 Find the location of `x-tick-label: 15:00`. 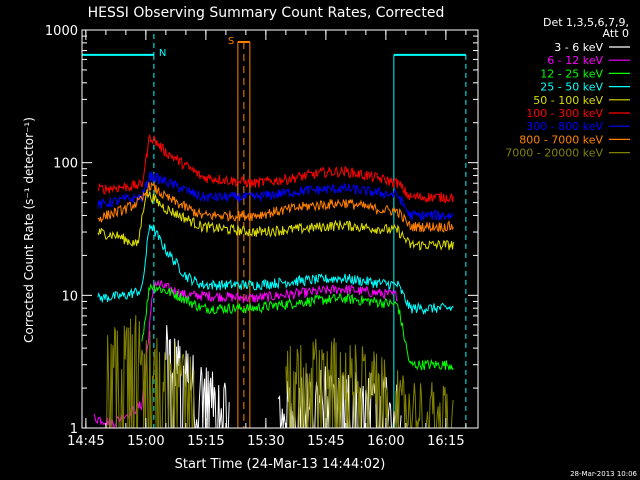

x-tick-label: 15:00 is located at coordinates (145, 441).